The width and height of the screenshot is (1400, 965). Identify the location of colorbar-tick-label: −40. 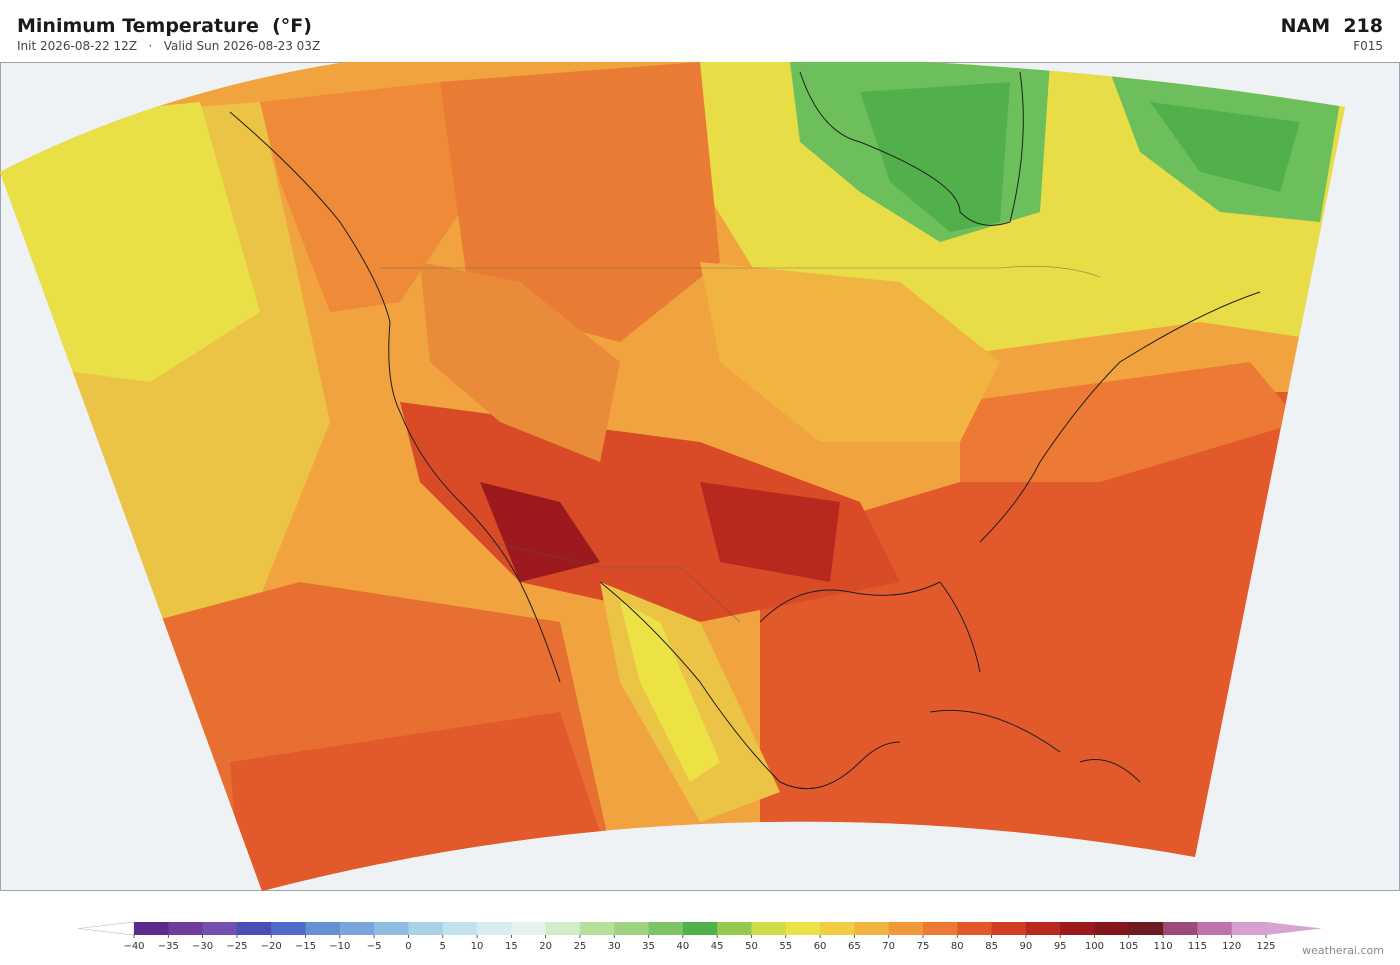
(133, 946).